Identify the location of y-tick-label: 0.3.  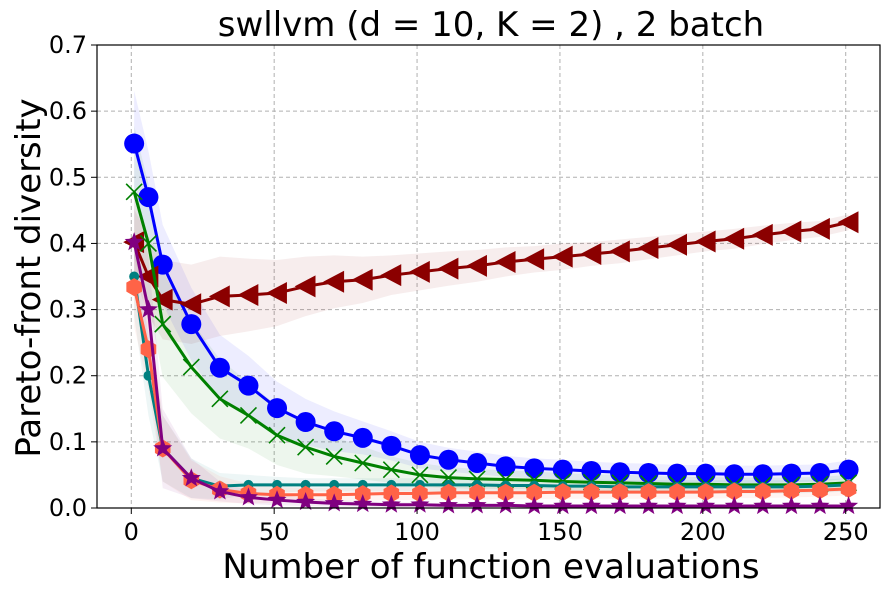
(68, 310).